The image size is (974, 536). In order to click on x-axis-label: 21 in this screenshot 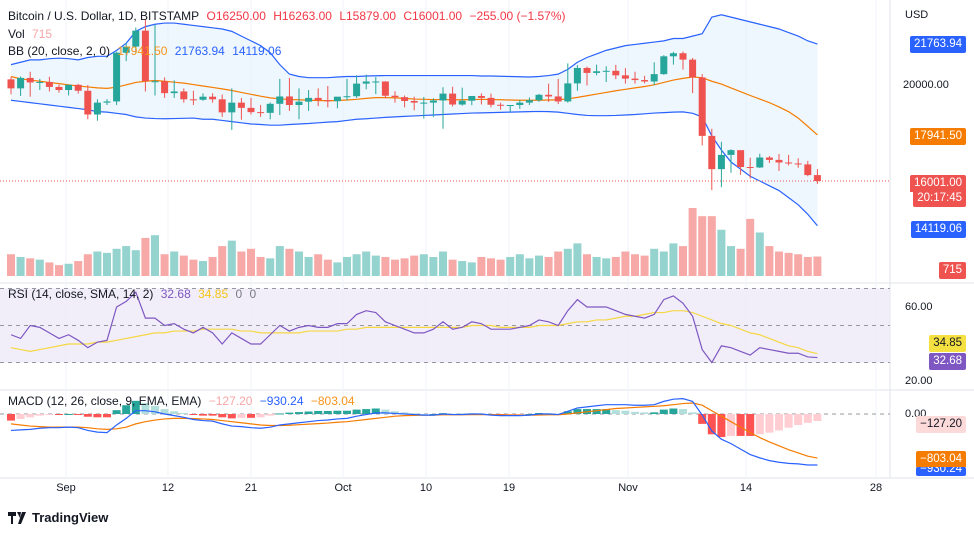, I will do `click(251, 488)`.